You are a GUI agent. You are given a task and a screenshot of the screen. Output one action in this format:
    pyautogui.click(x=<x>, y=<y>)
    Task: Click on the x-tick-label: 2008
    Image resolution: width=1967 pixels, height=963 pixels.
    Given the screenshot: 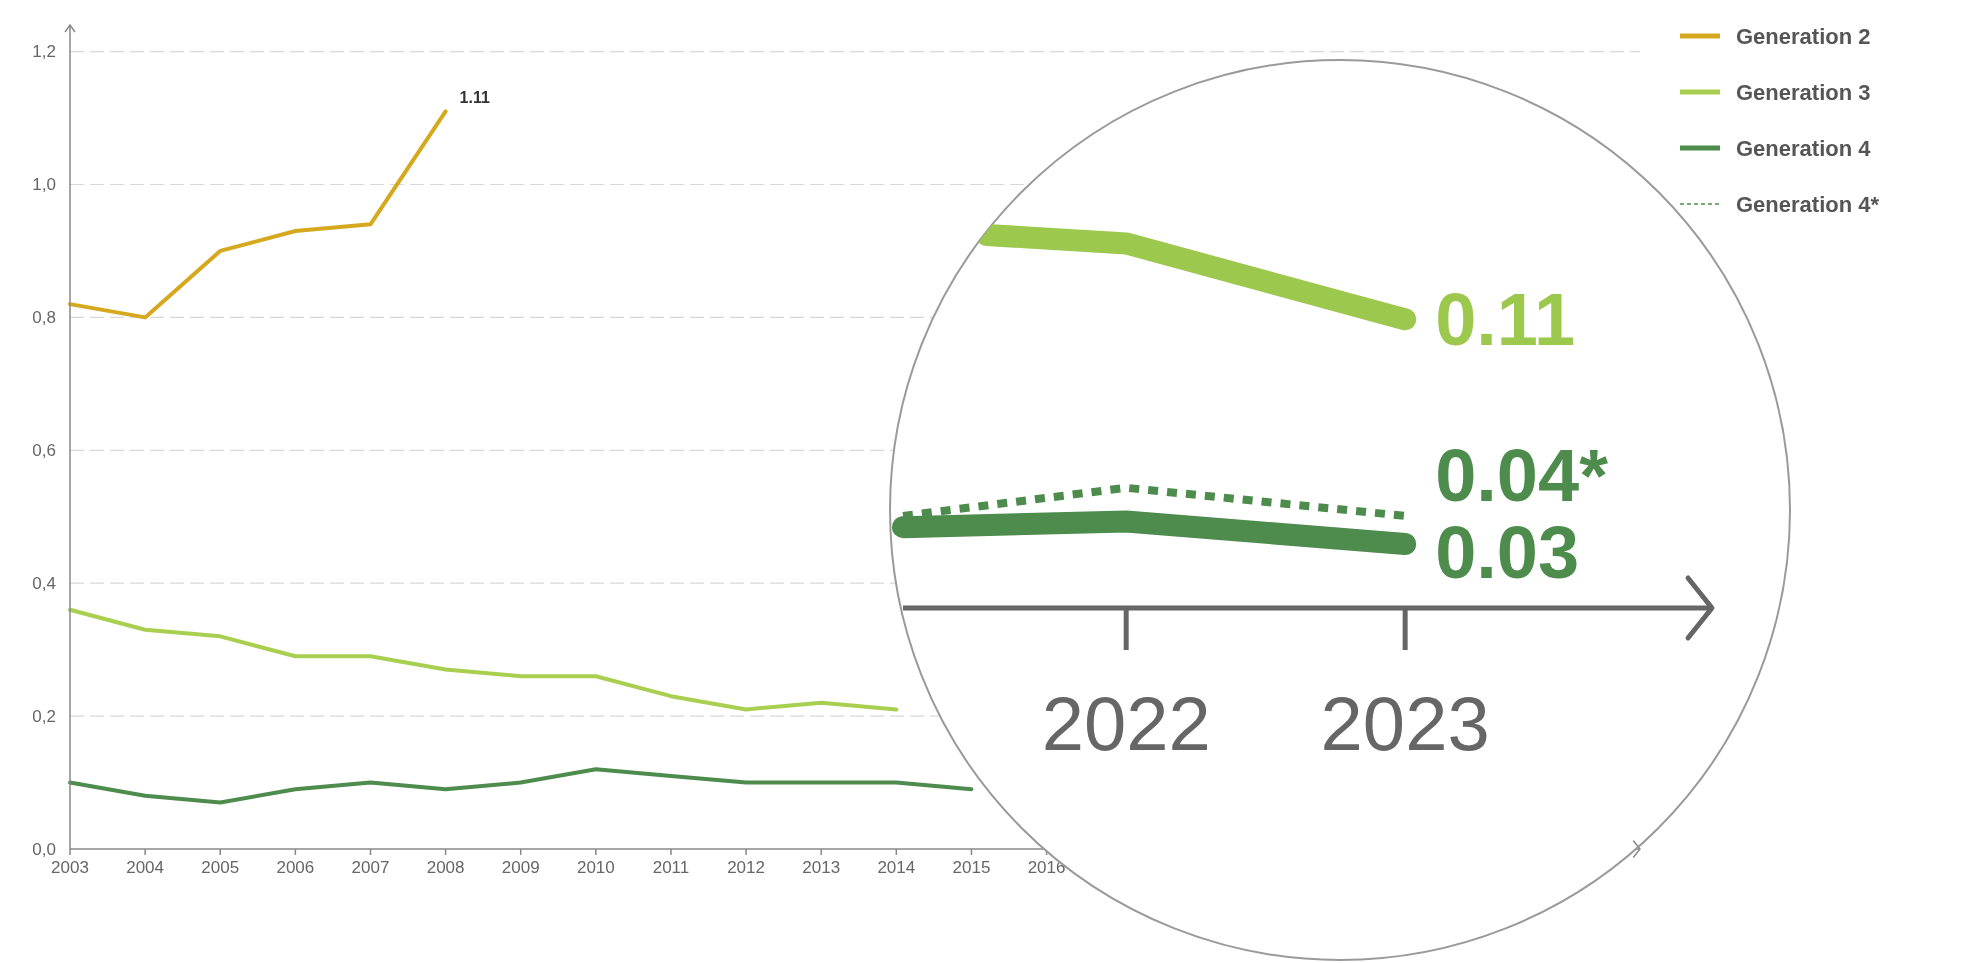 What is the action you would take?
    pyautogui.click(x=445, y=867)
    